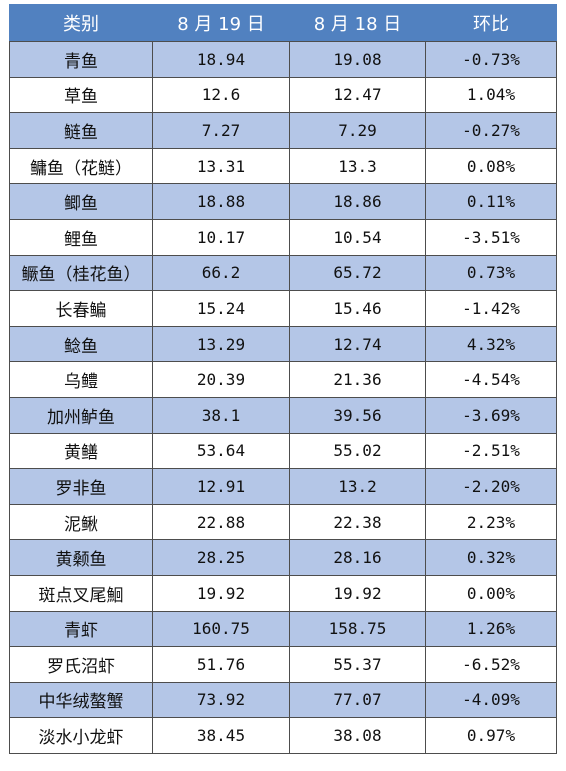 This screenshot has width=566, height=771. I want to click on cell-category: 加州鲈鱼, so click(81, 415).